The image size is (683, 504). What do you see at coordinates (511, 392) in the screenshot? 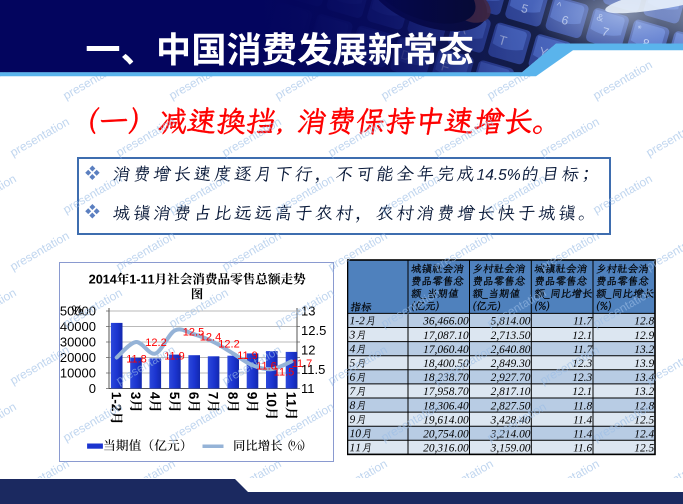
I see `svg-text: 2,817.10` at bounding box center [511, 392].